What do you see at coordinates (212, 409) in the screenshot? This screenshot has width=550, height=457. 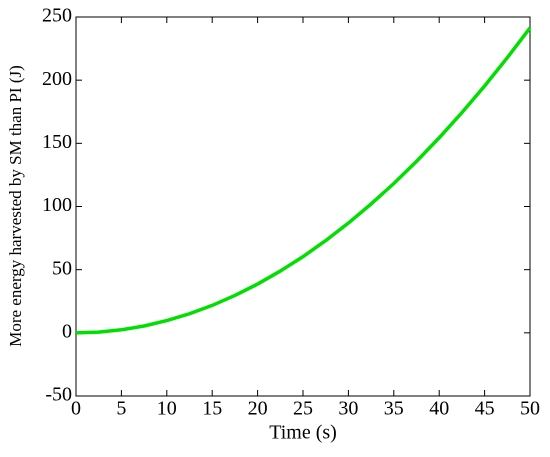 I see `x-tick-label: 15` at bounding box center [212, 409].